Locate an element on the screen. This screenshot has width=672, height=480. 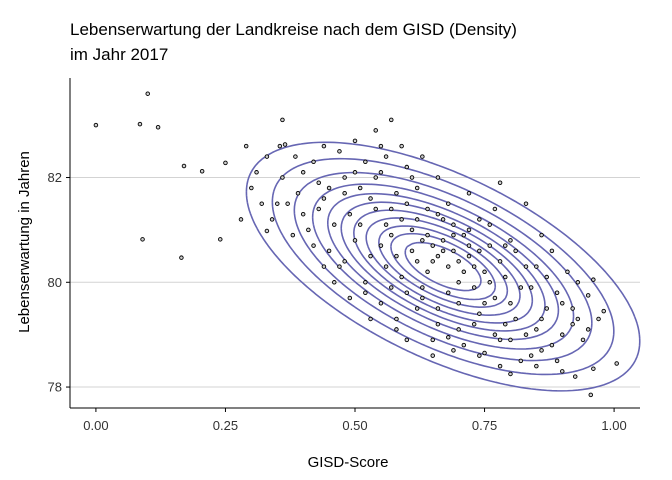
y-tick-label-0: 78 is located at coordinates (55, 387).